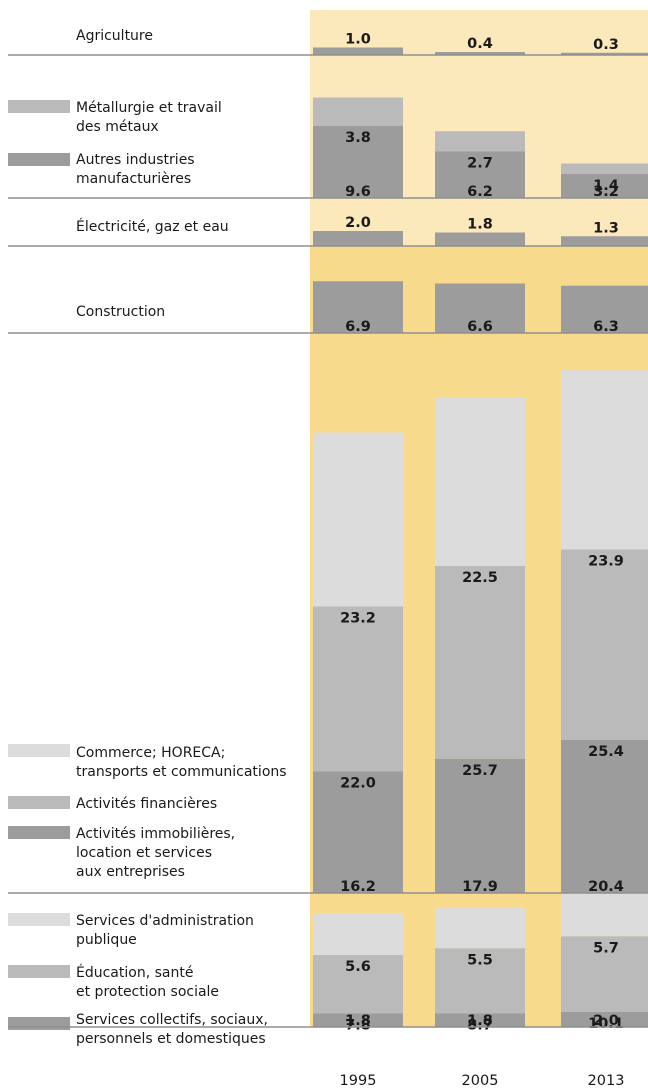 The height and width of the screenshot is (1088, 648). What do you see at coordinates (147, 992) in the screenshot?
I see `legend-label-public_services-1-line1: et protection sociale` at bounding box center [147, 992].